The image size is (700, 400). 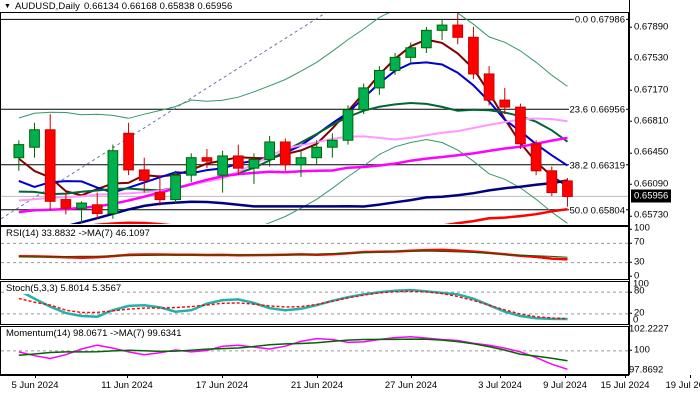 I want to click on rsi-label: RSI(14) 33.8832 ->MA(7) 46.1097, so click(x=78, y=233).